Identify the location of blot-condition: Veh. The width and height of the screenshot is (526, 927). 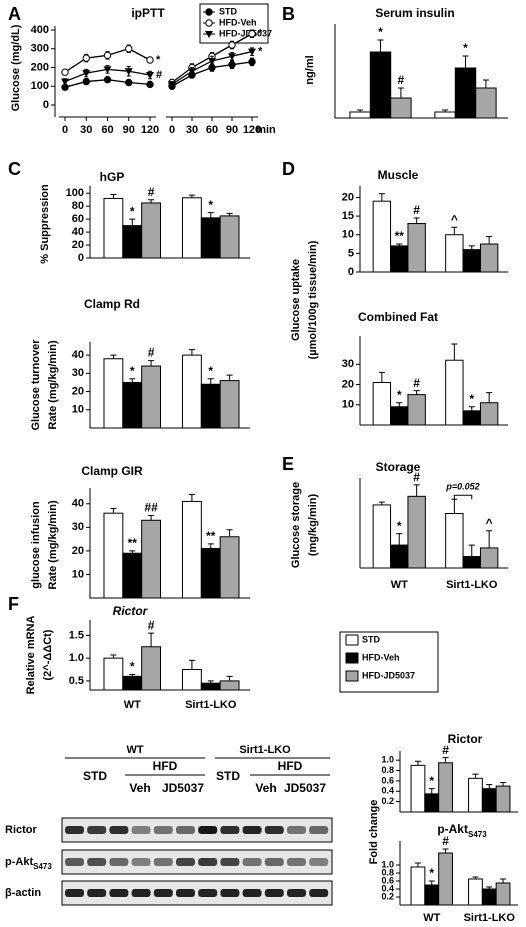
(265, 788).